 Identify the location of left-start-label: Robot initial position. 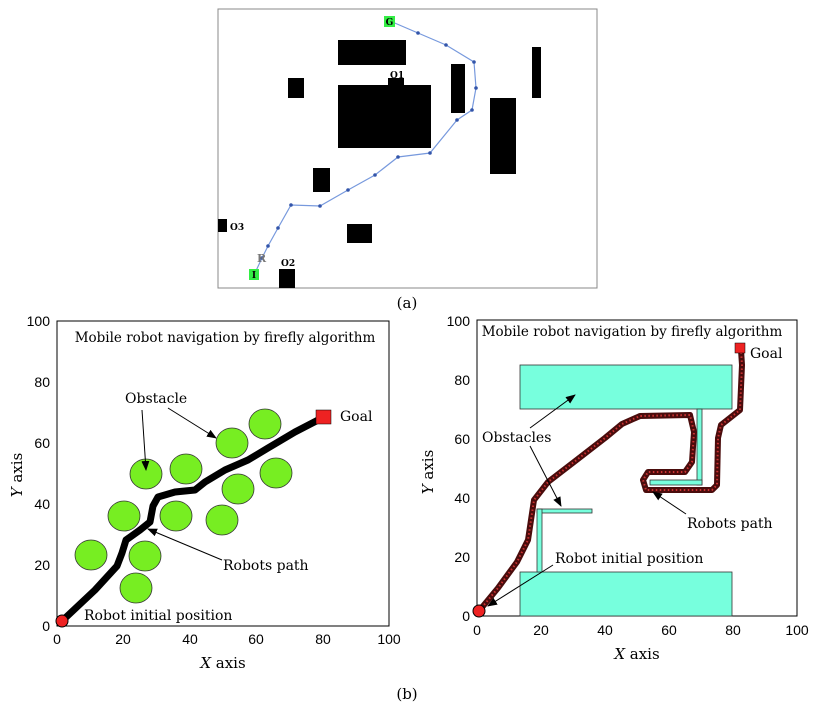
(158, 616).